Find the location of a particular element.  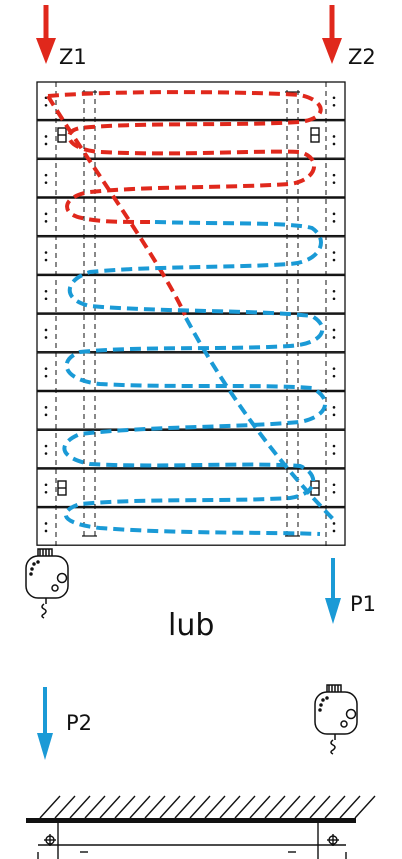

inlet-arrow-z1 is located at coordinates (46, 34).